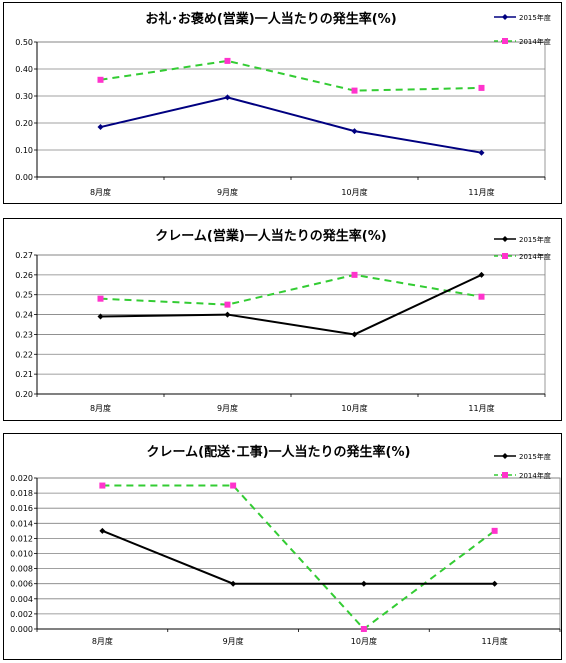  What do you see at coordinates (24, 42) in the screenshot?
I see `y-tick-label: 0.50` at bounding box center [24, 42].